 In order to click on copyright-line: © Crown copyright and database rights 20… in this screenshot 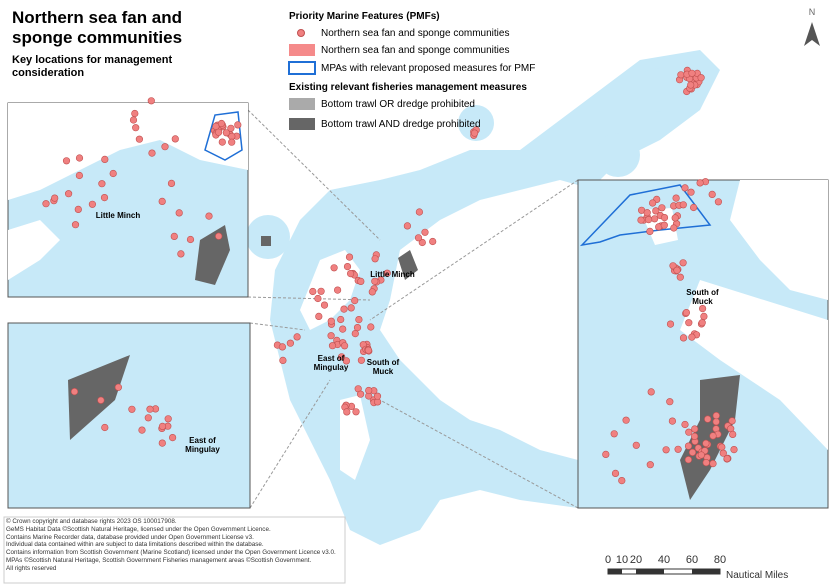, I will do `click(91, 521)`.